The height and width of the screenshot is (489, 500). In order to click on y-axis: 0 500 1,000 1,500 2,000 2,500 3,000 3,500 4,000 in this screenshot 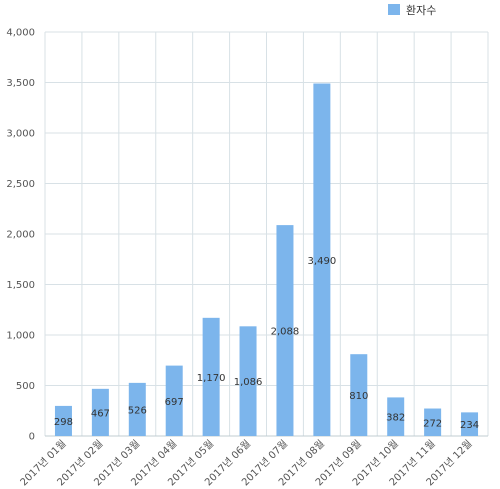, I will do `click(20, 235)`.